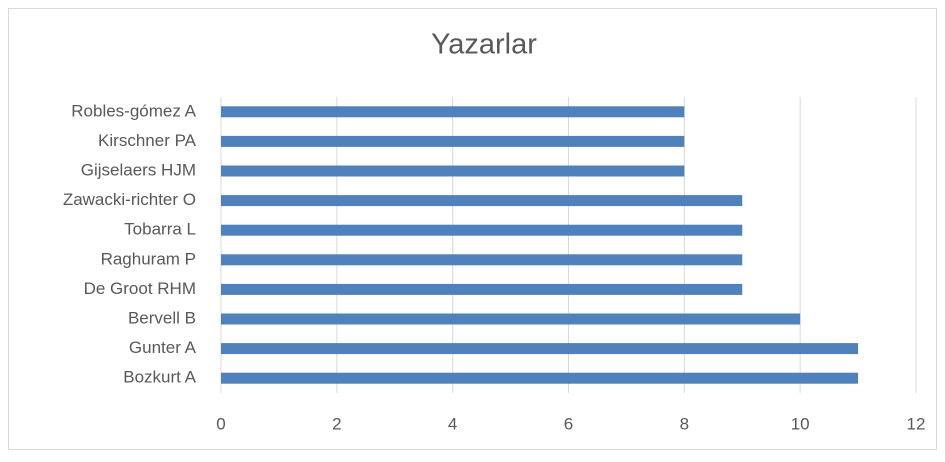 Image resolution: width=945 pixels, height=462 pixels. What do you see at coordinates (147, 140) in the screenshot?
I see `y-tick-label: Kirschner PA` at bounding box center [147, 140].